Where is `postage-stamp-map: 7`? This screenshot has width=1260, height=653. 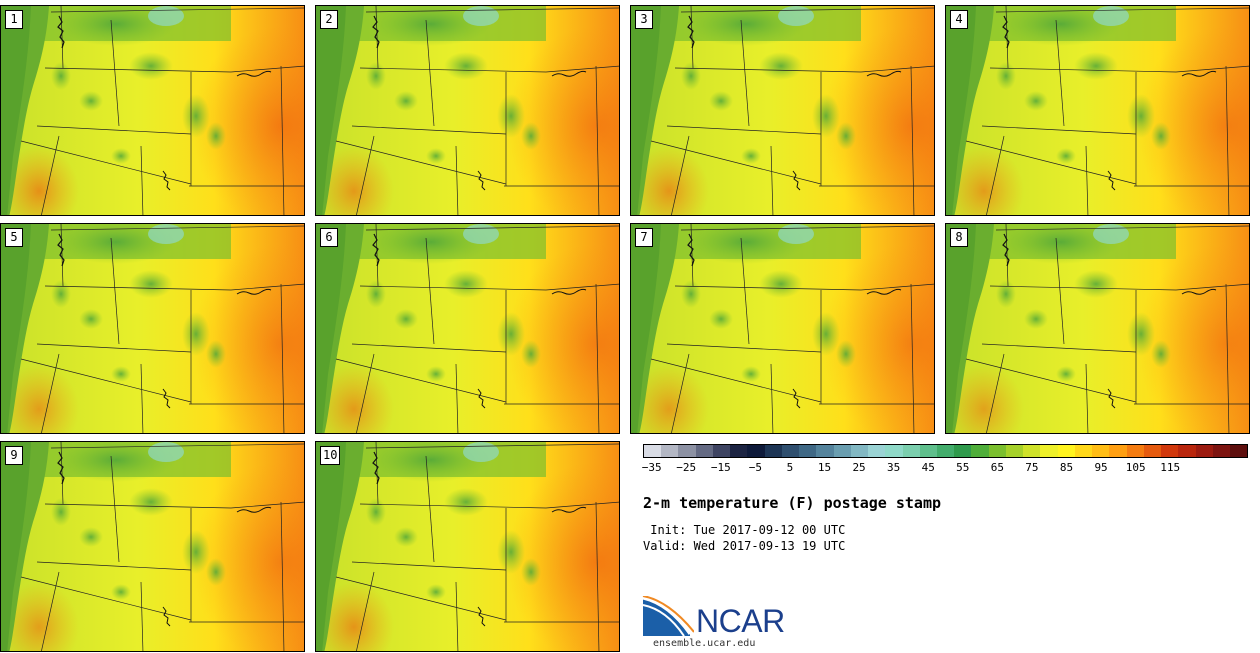 postage-stamp-map: 7 is located at coordinates (782, 328).